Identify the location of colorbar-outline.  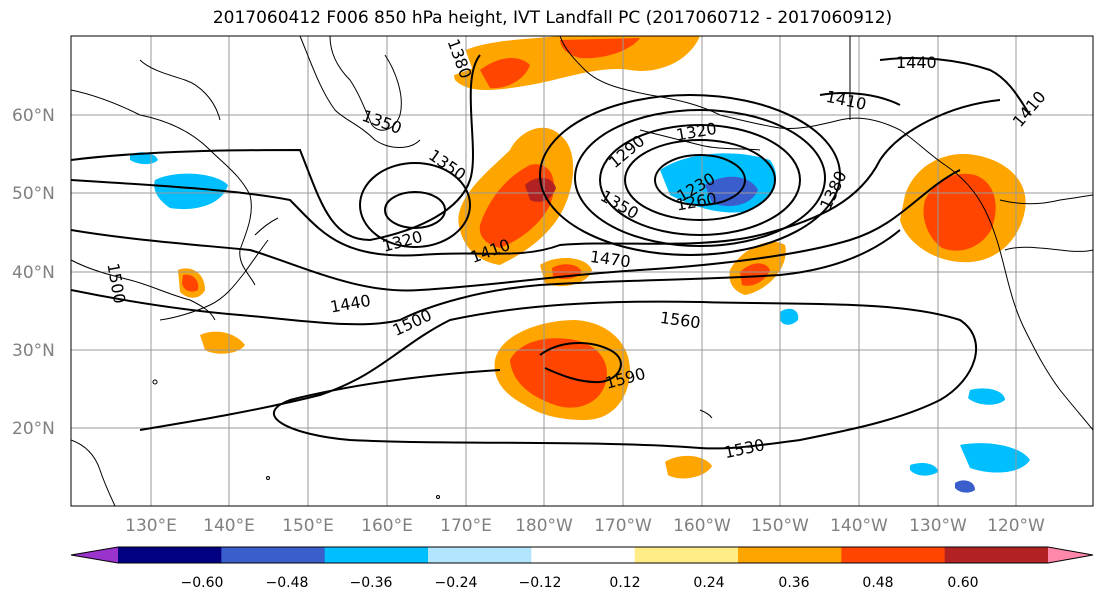
(582, 555).